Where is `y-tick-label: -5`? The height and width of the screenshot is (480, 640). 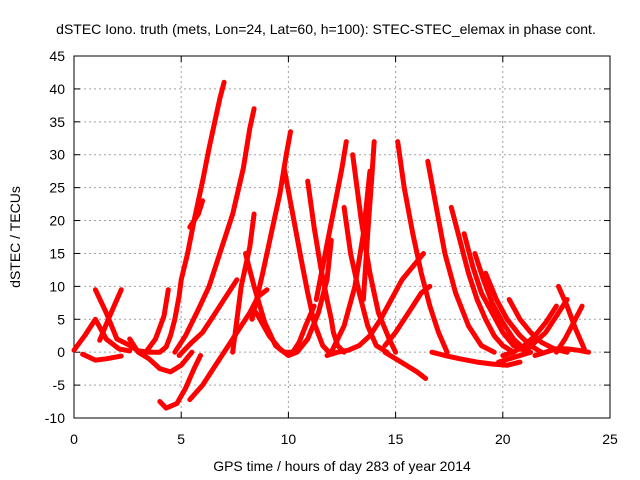 y-tick-label: -5 is located at coordinates (59, 385).